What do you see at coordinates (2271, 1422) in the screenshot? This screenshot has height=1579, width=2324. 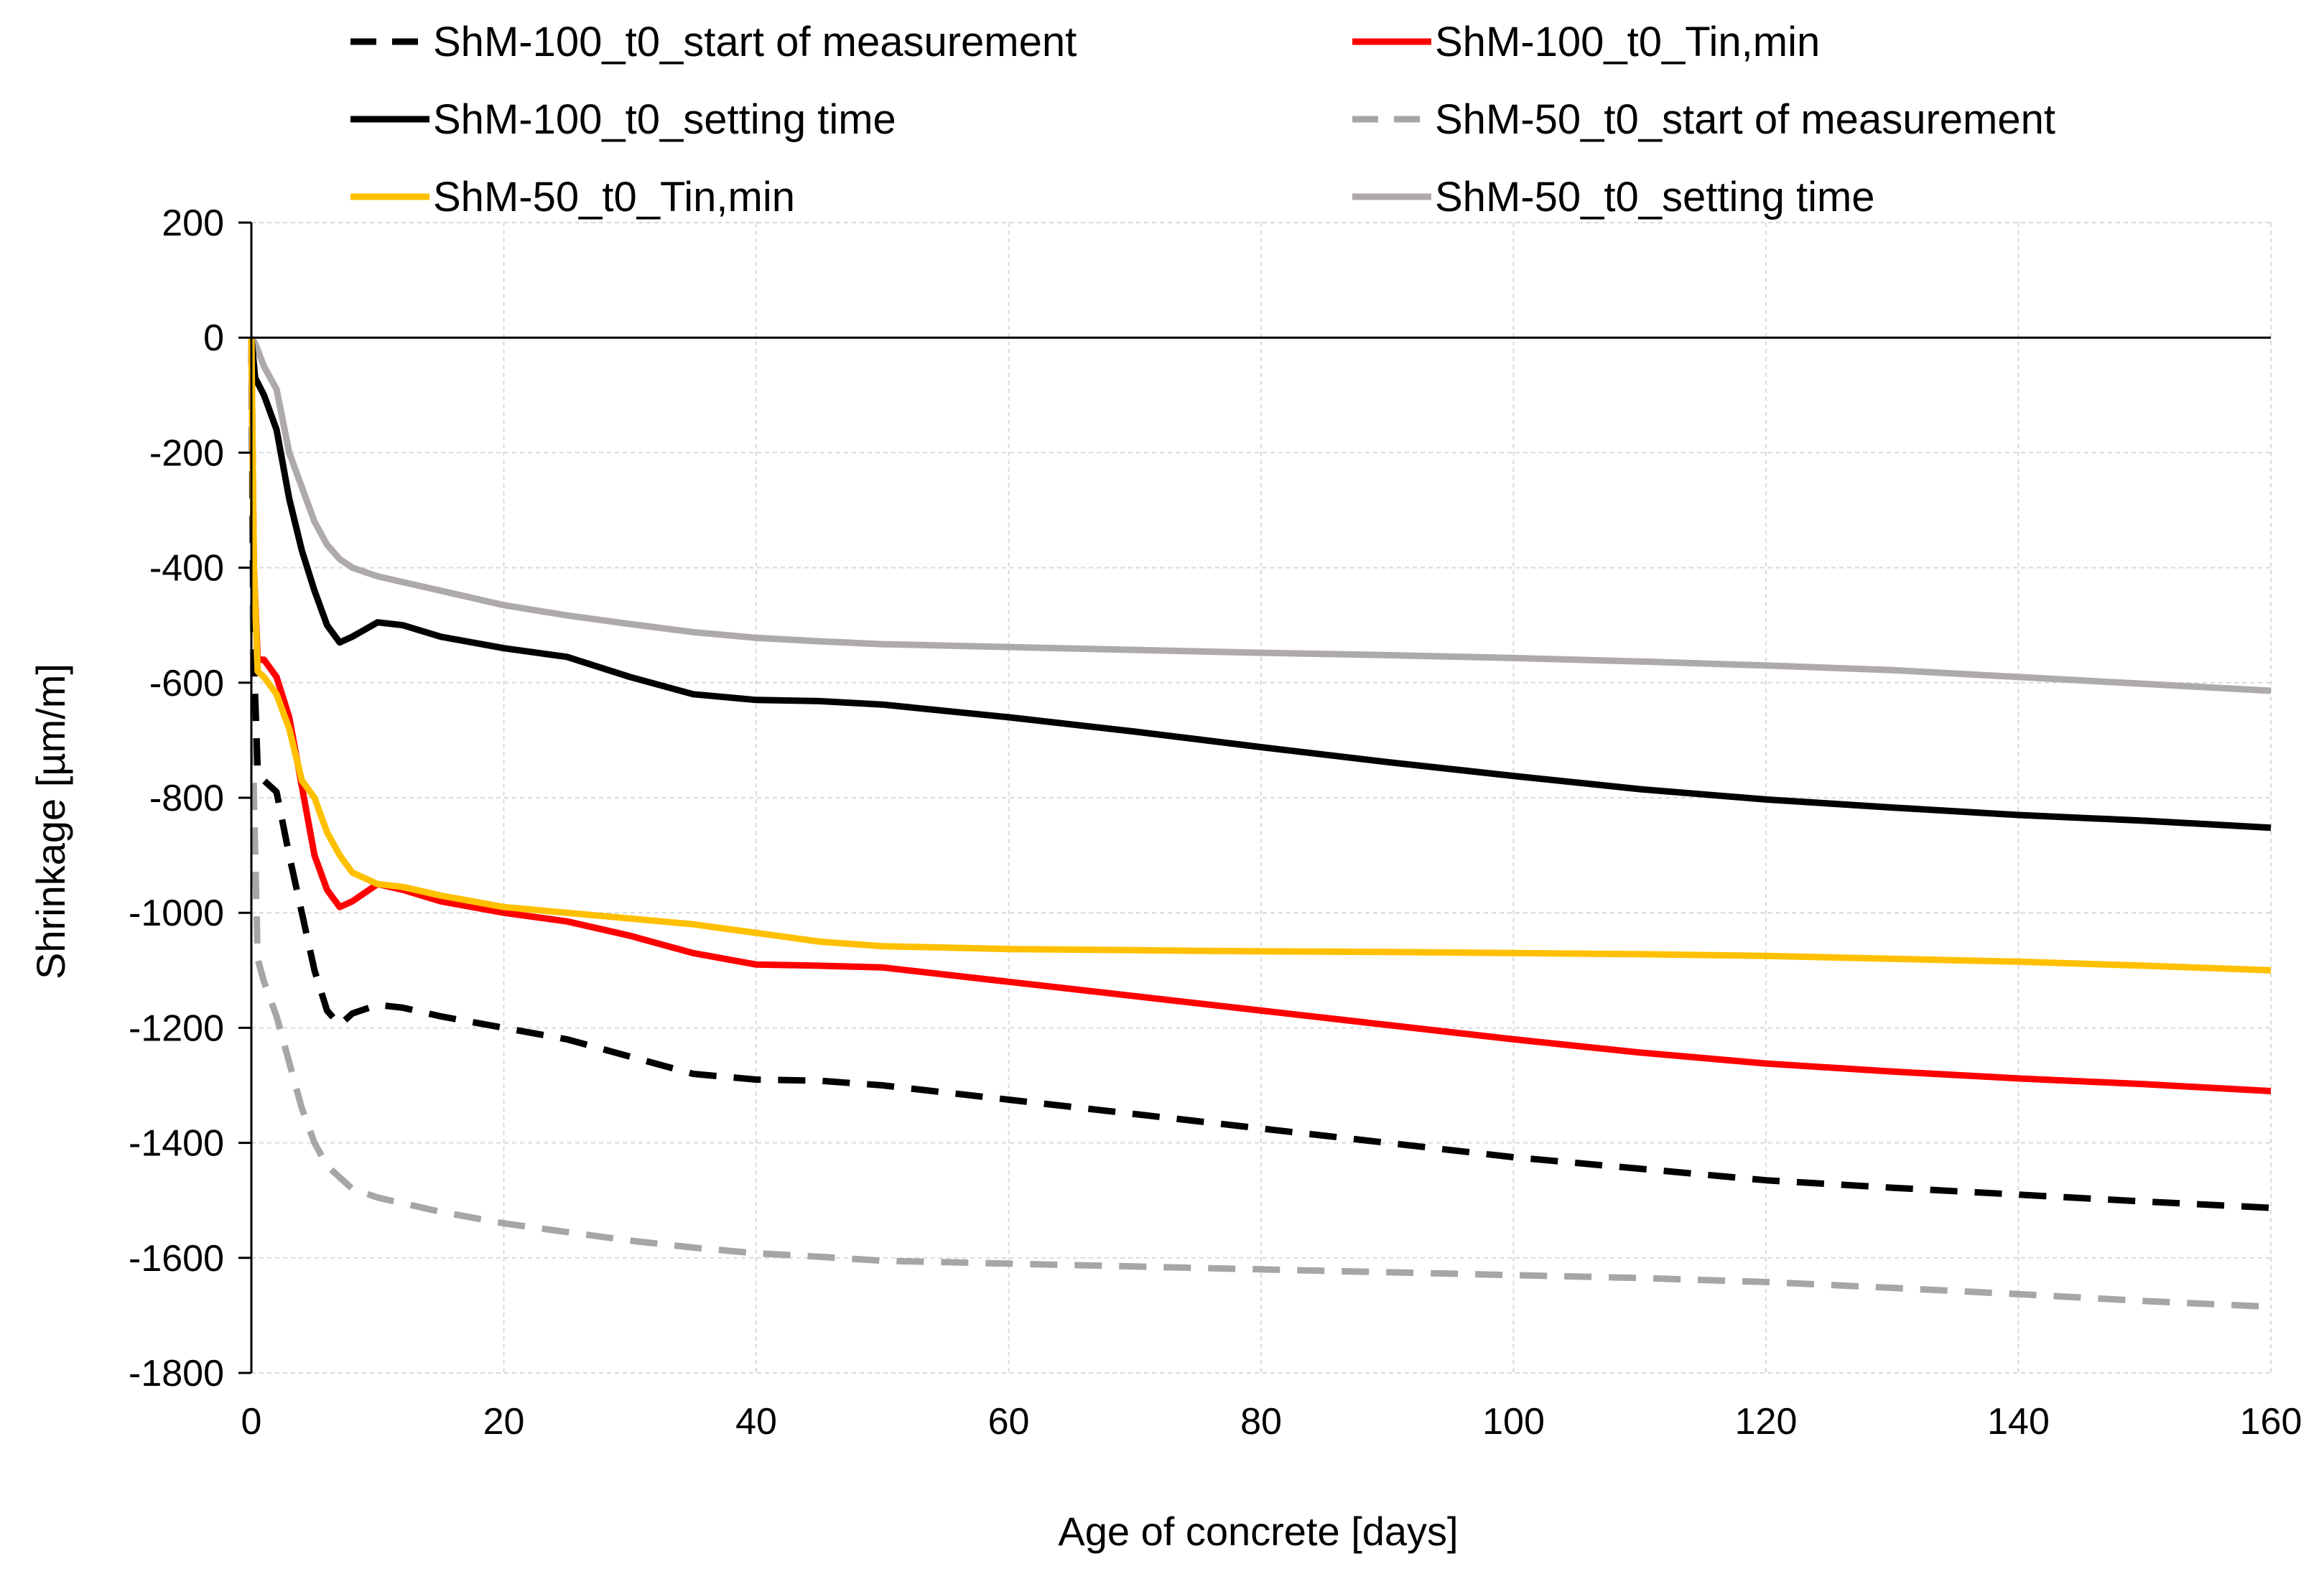 I see `x-tick-label: 160` at bounding box center [2271, 1422].